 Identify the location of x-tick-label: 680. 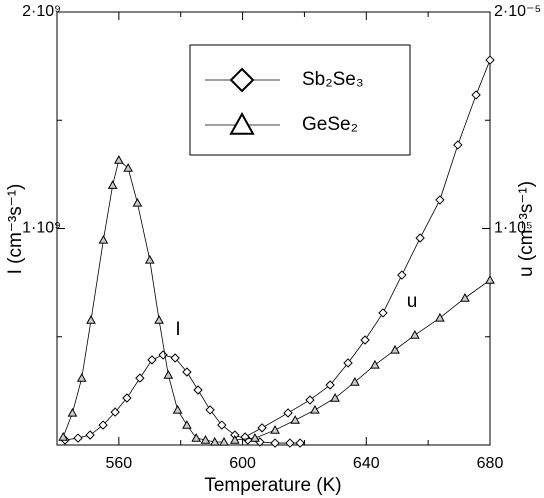
(490, 463).